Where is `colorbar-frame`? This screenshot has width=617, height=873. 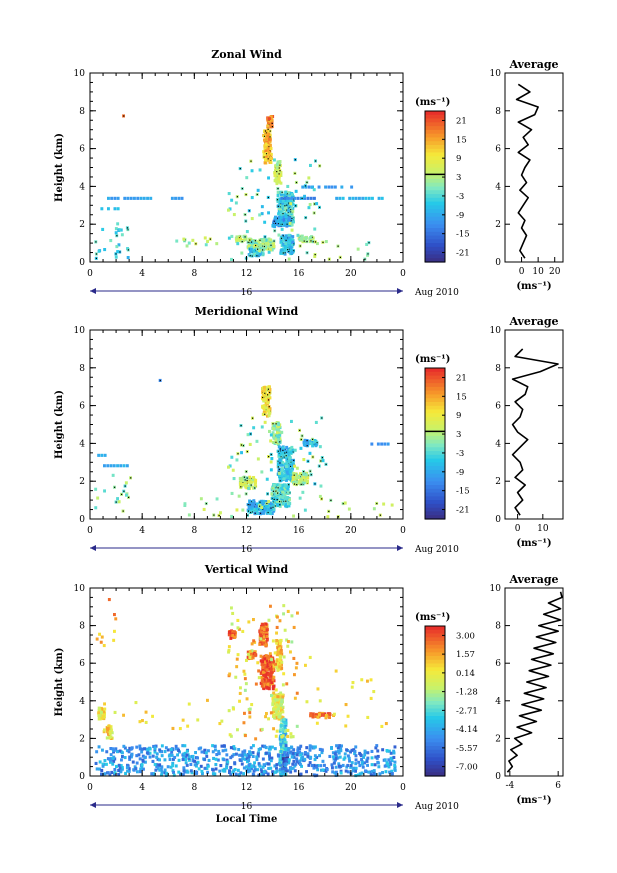 colorbar-frame is located at coordinates (435, 186).